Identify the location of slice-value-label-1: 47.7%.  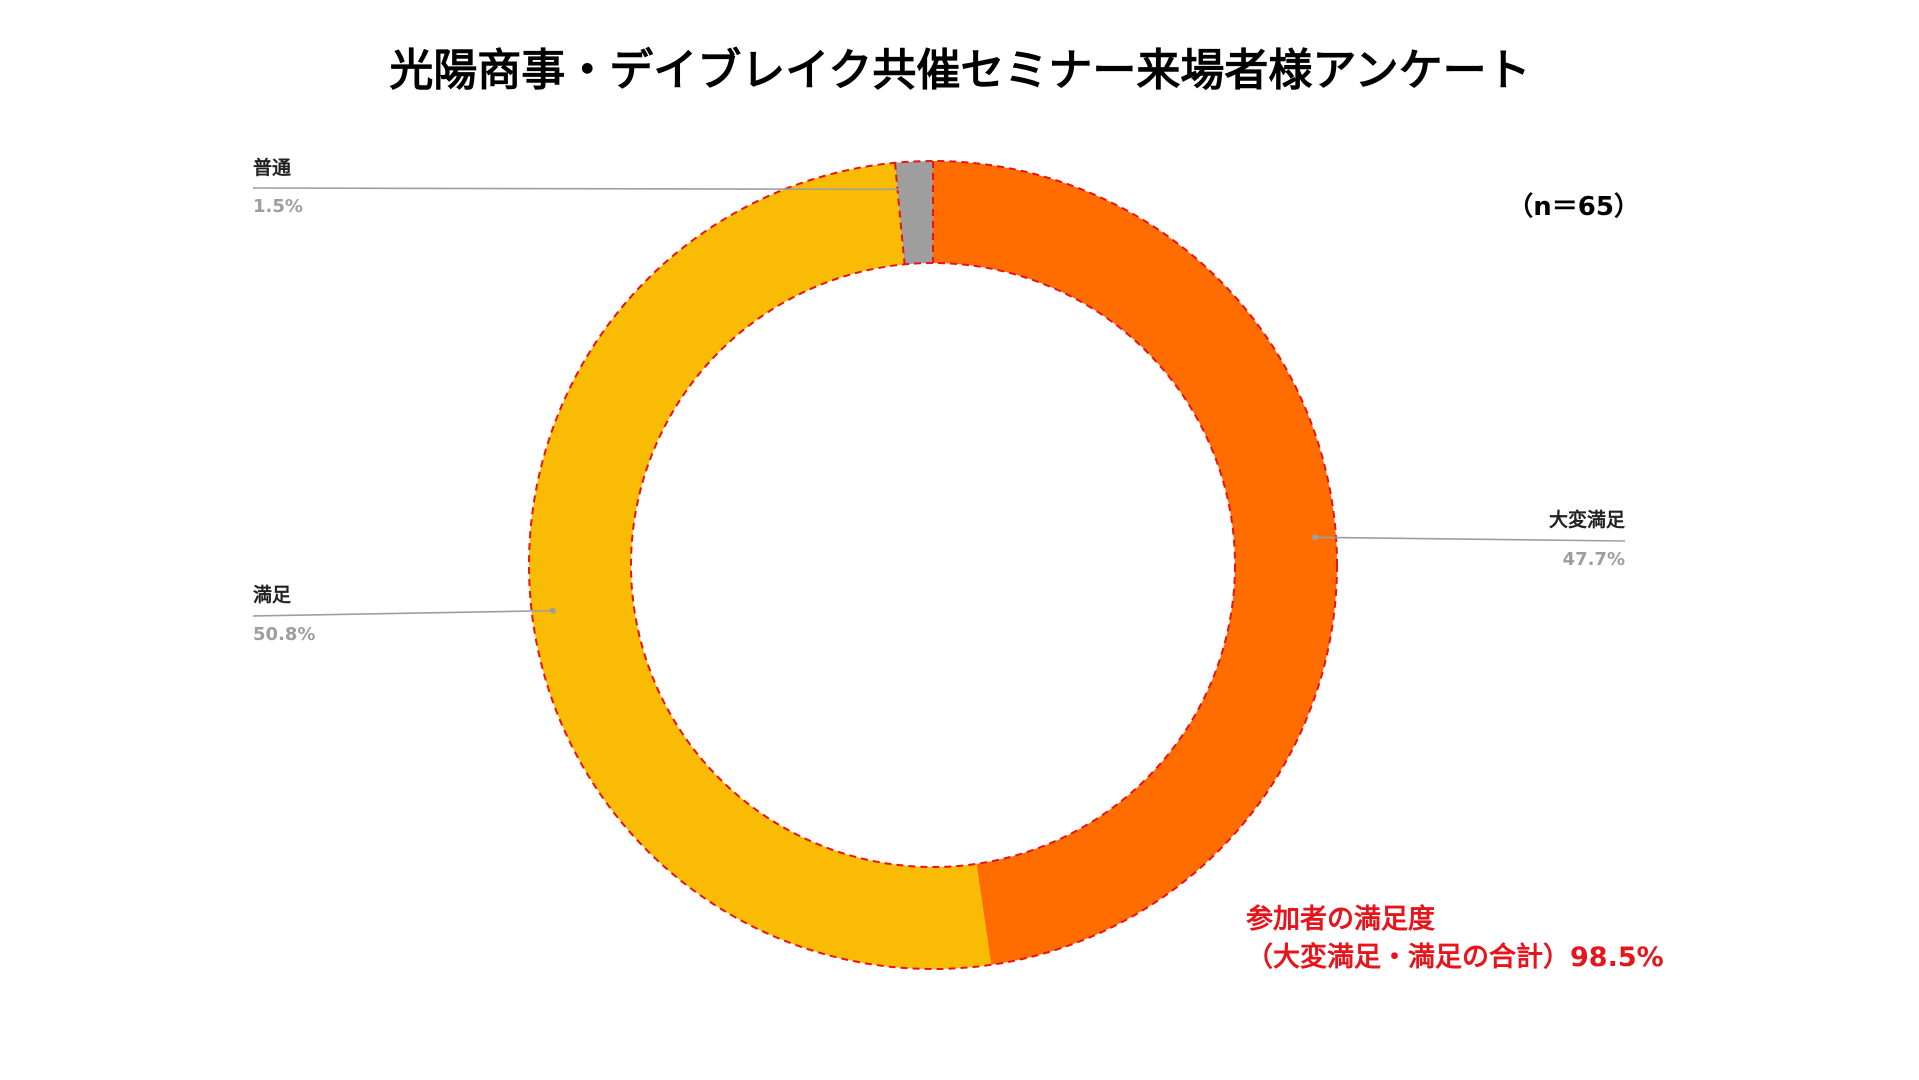
(1594, 559).